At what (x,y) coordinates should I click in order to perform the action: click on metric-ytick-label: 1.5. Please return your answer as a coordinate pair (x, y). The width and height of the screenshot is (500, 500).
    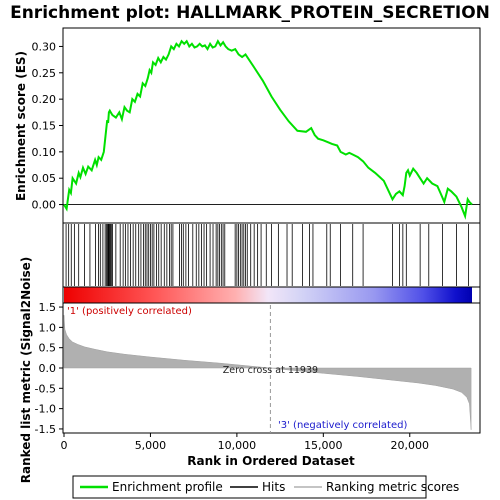
    Looking at the image, I should click on (48, 307).